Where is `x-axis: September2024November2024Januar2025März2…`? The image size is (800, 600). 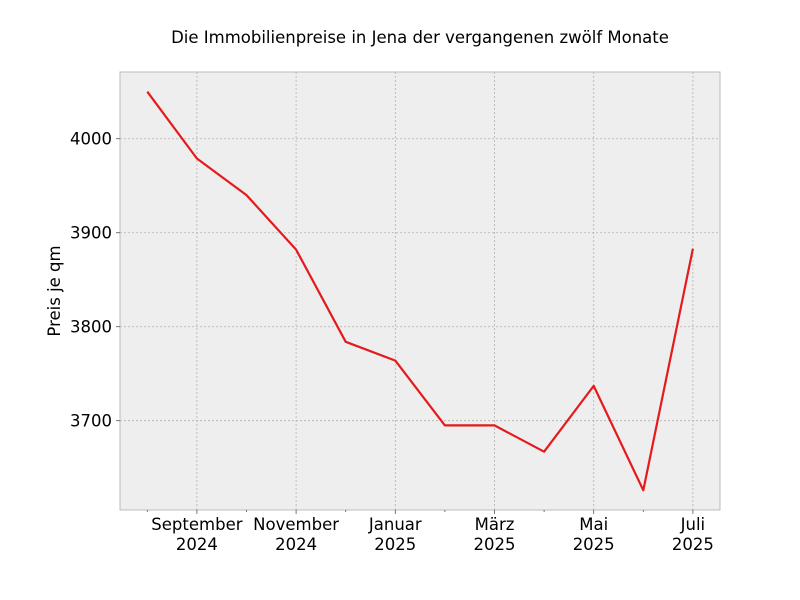
x-axis: September2024November2024Januar2025März2… is located at coordinates (432, 532).